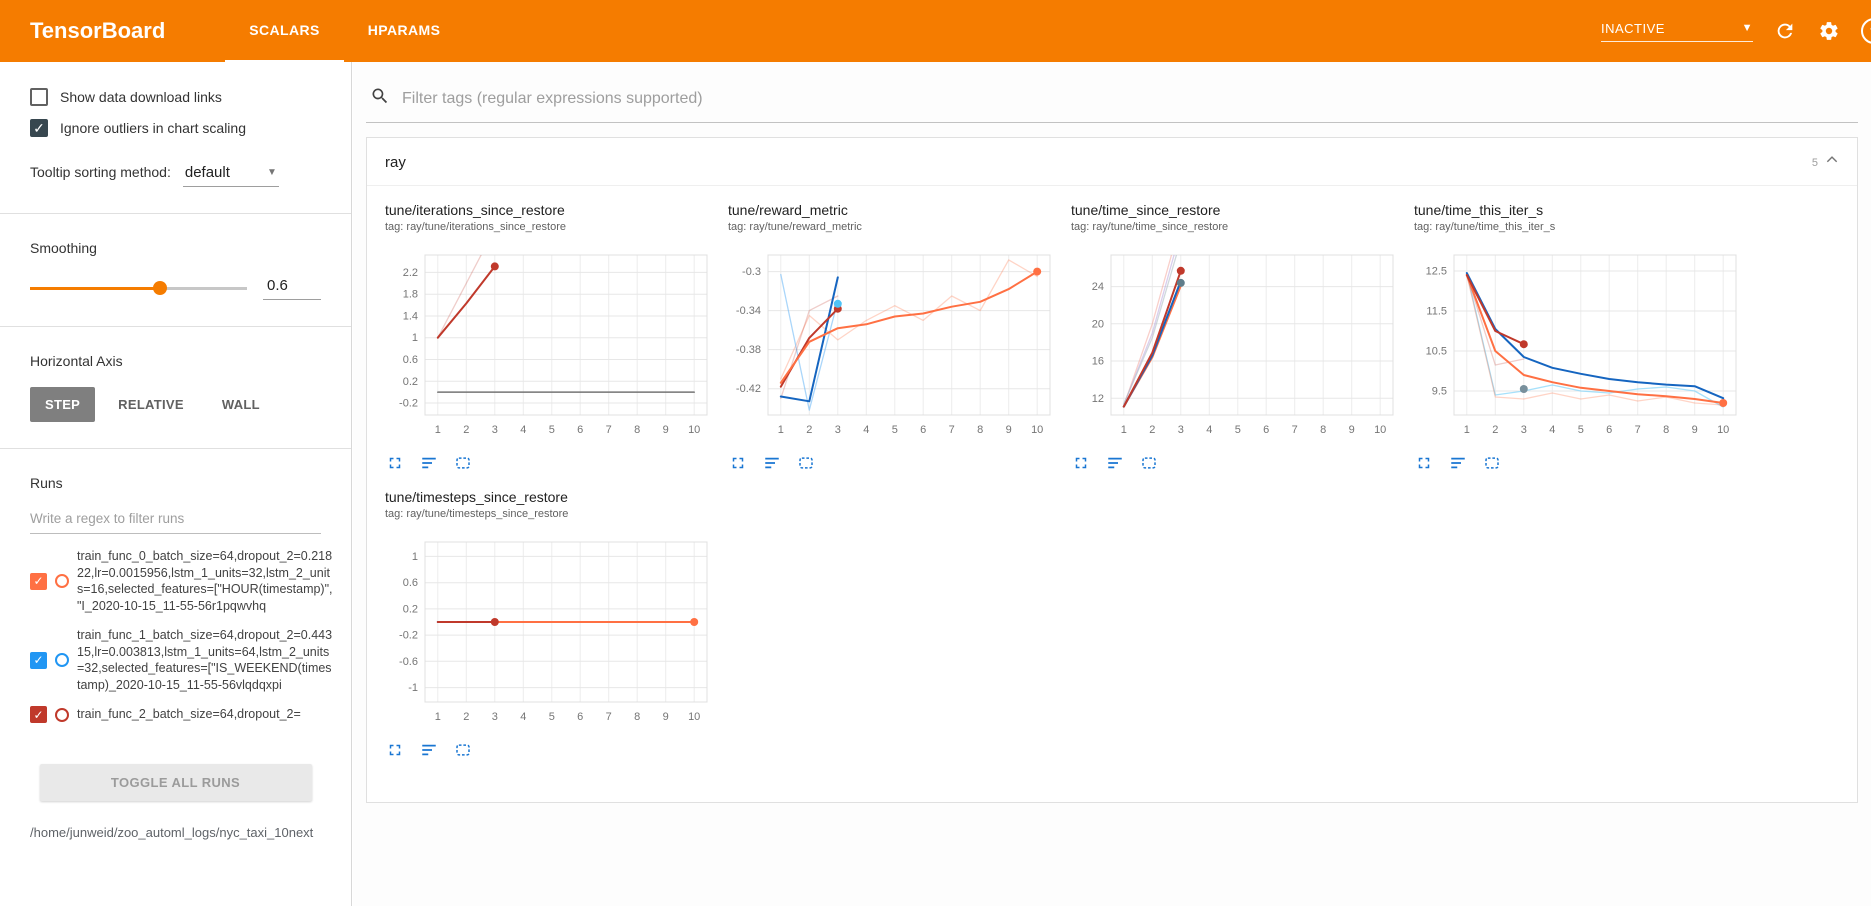 Image resolution: width=1871 pixels, height=906 pixels. Describe the element at coordinates (284, 31) in the screenshot. I see `tab-scalars: SCALARS` at that location.